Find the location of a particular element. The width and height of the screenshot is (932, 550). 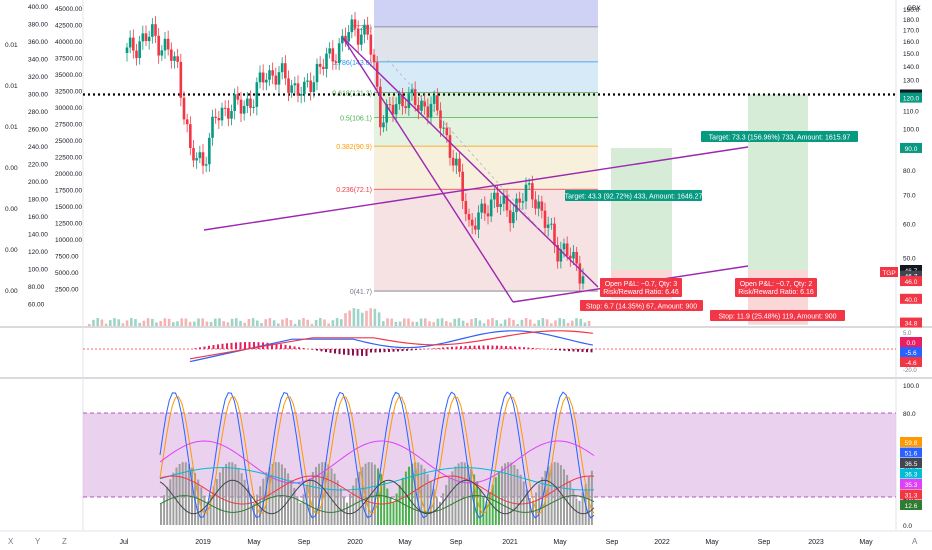

footer-a-button: A is located at coordinates (915, 541).